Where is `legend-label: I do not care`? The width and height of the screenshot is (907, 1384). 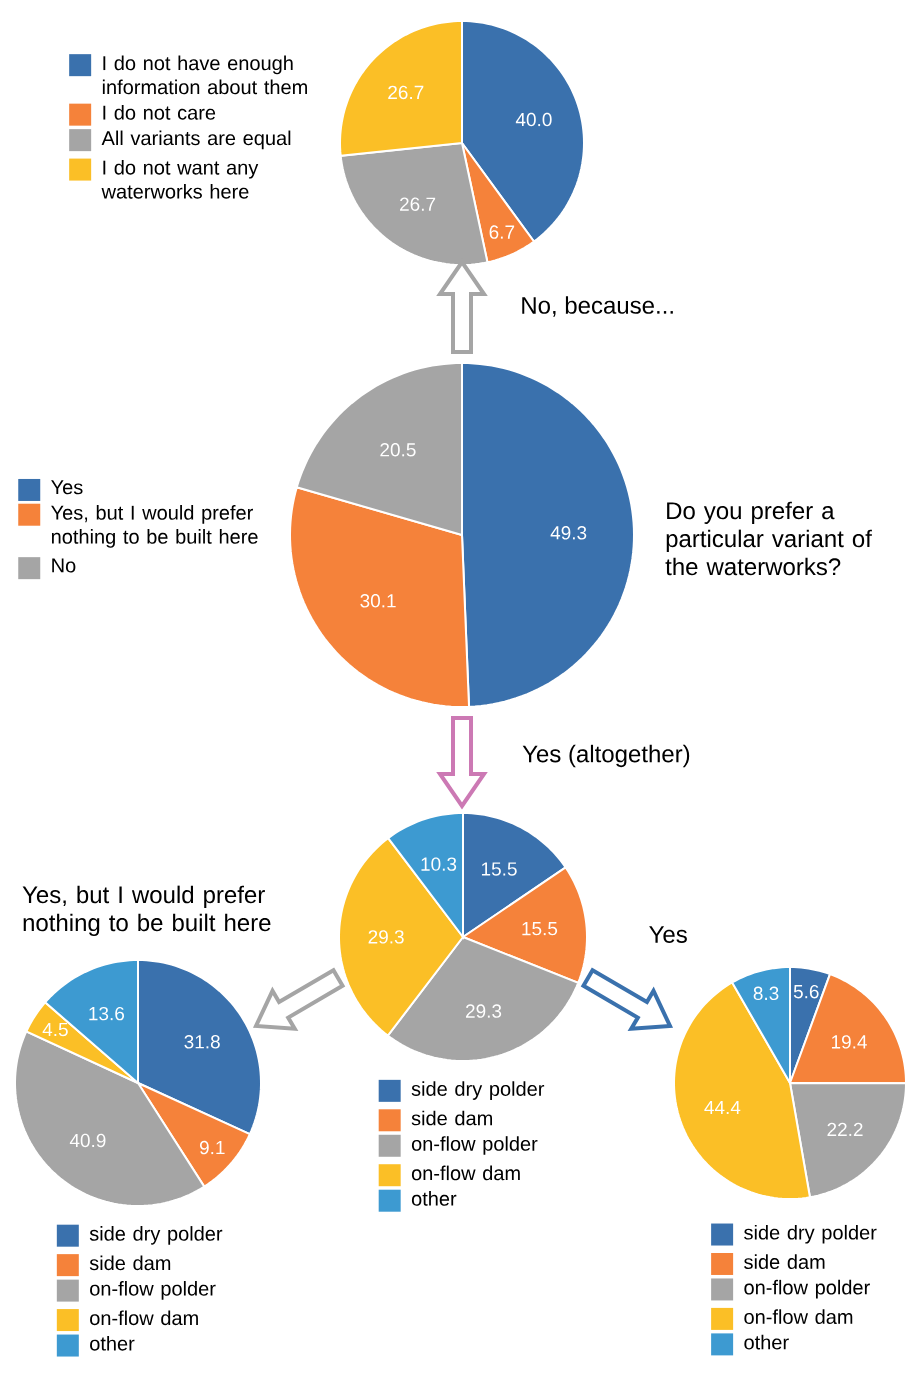 legend-label: I do not care is located at coordinates (159, 112).